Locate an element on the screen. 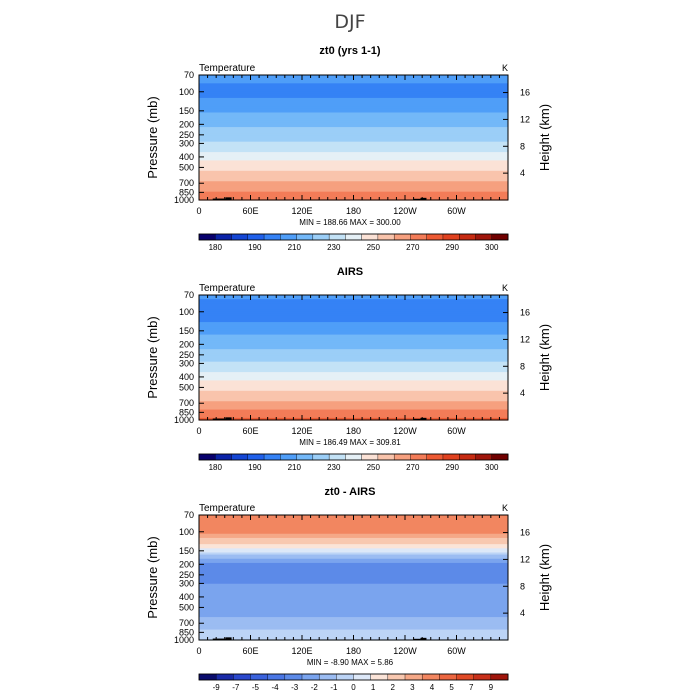  x-tick-label: 60W is located at coordinates (456, 211).